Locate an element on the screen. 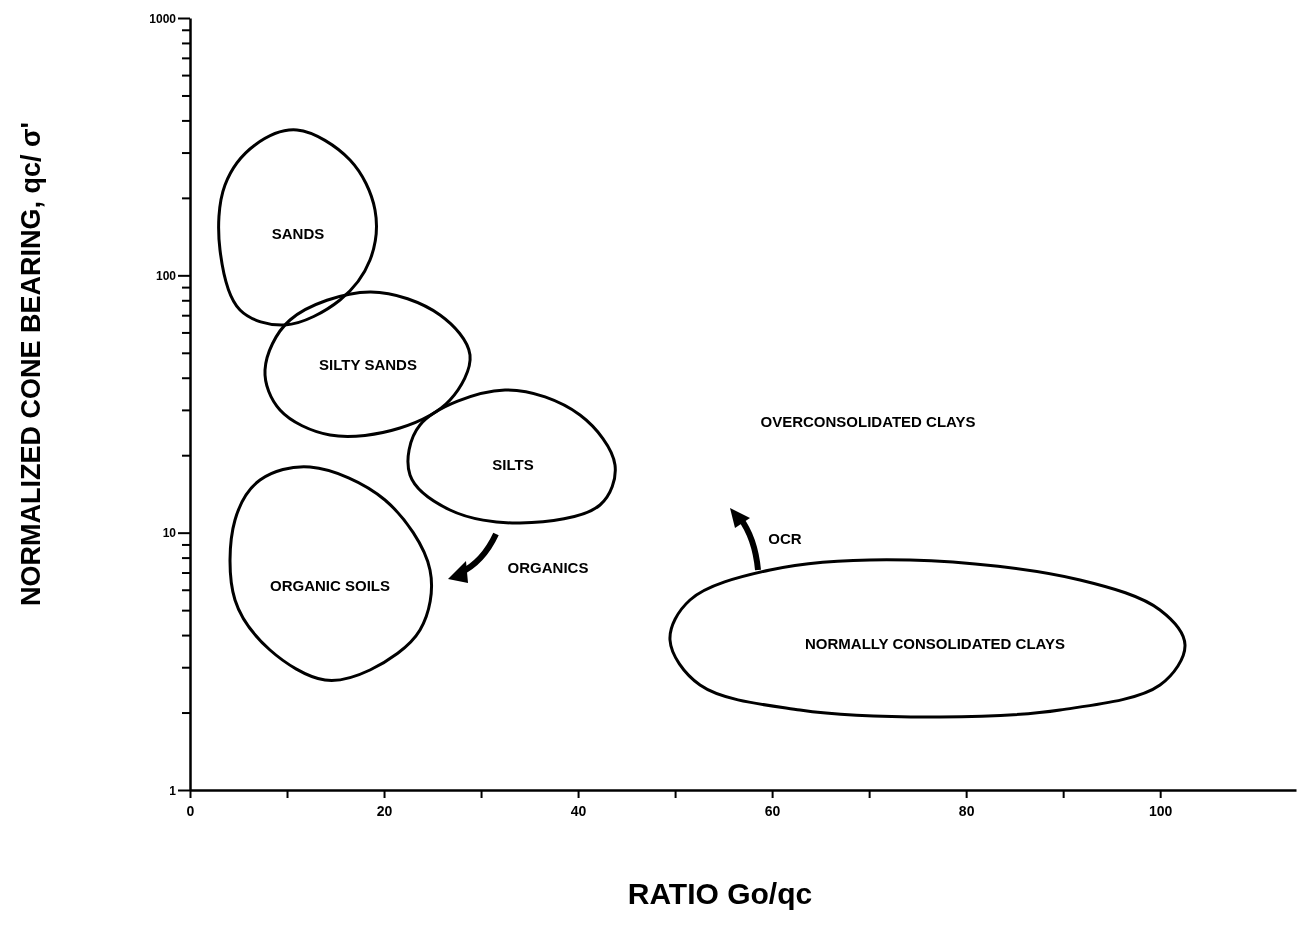 The width and height of the screenshot is (1304, 926). x-tick-label: 40 is located at coordinates (578, 810).